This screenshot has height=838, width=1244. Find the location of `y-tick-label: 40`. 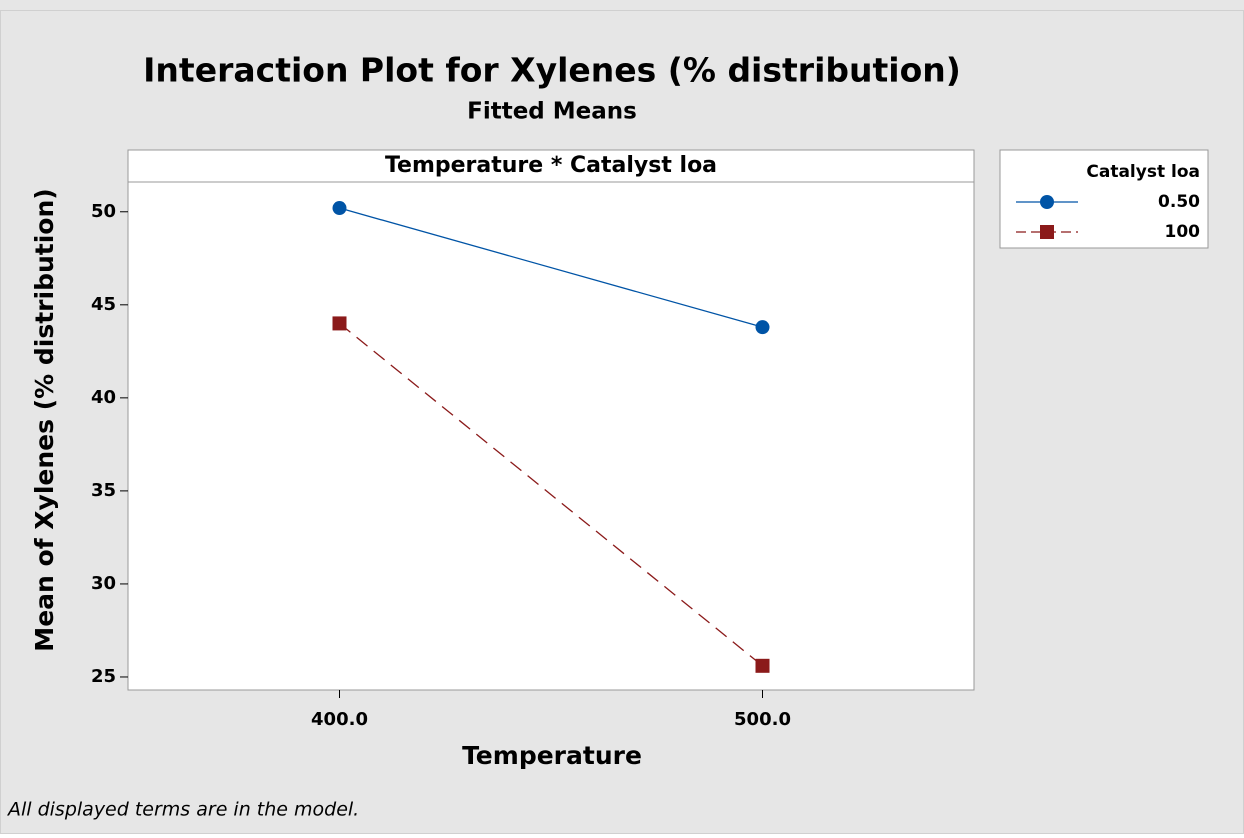

y-tick-label: 40 is located at coordinates (103, 397).